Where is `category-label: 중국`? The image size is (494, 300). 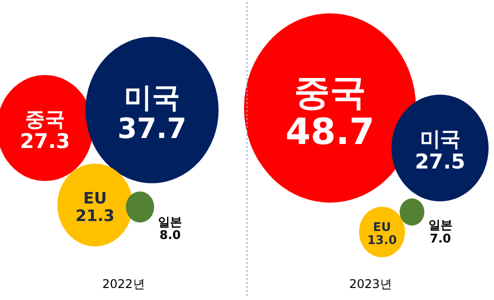 category-label: 중국 is located at coordinates (45, 118).